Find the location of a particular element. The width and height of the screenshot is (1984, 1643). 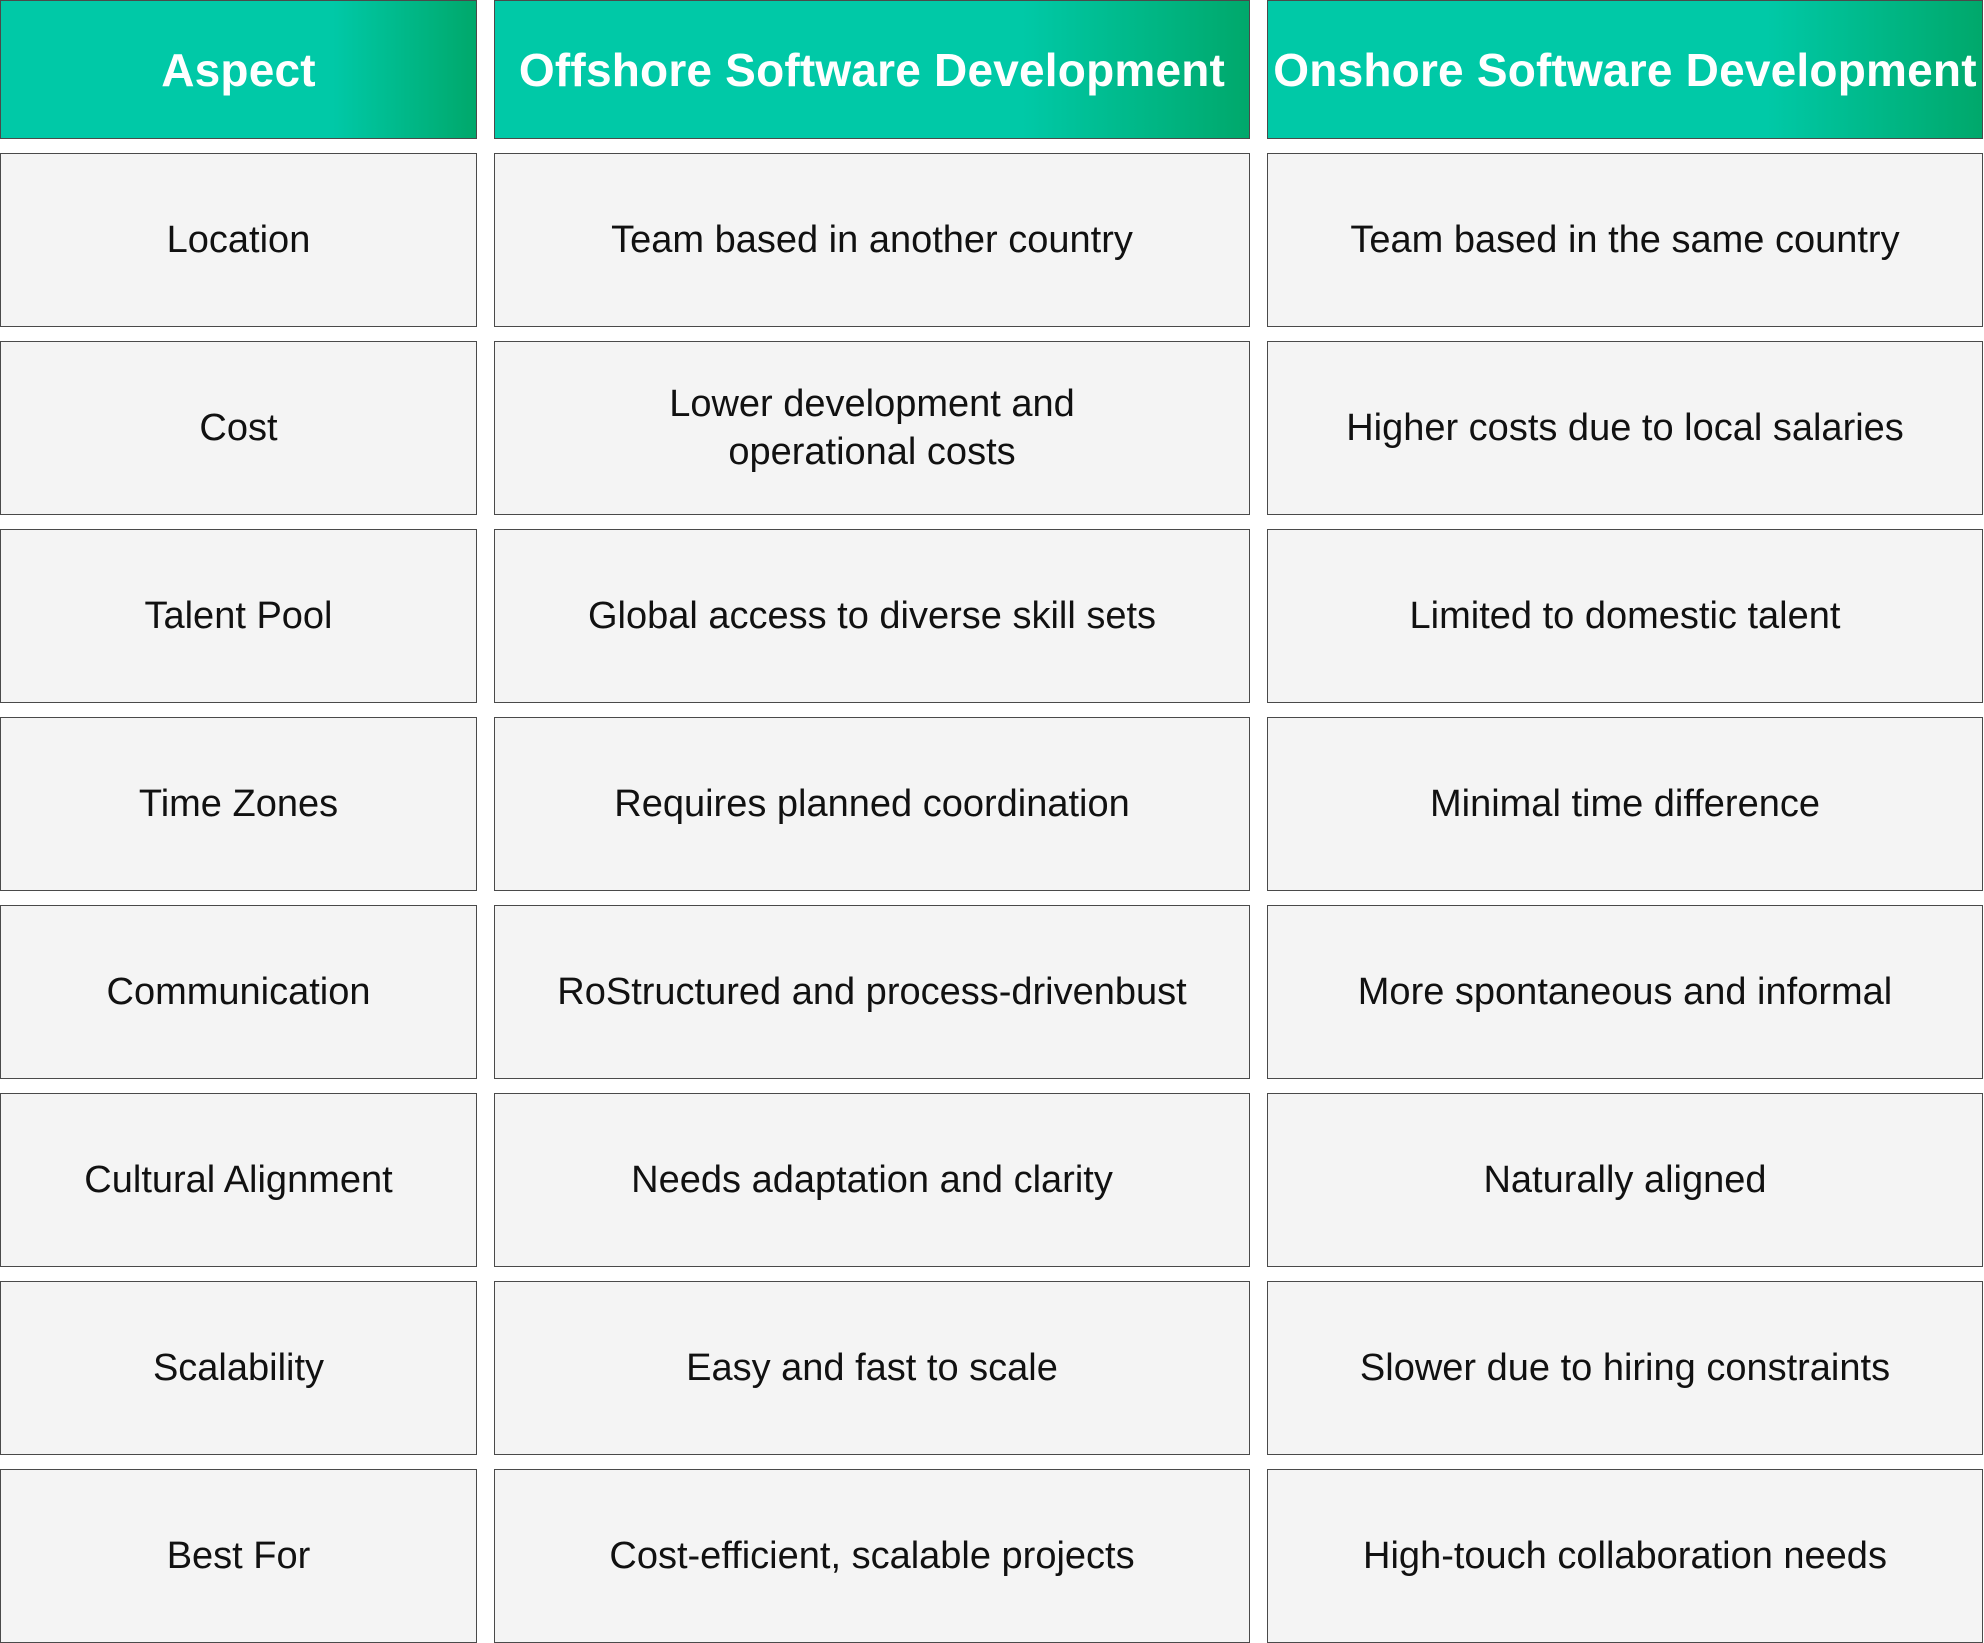

row-cultural-alignment-offshore: Needs adaptation and clarity is located at coordinates (872, 1180).